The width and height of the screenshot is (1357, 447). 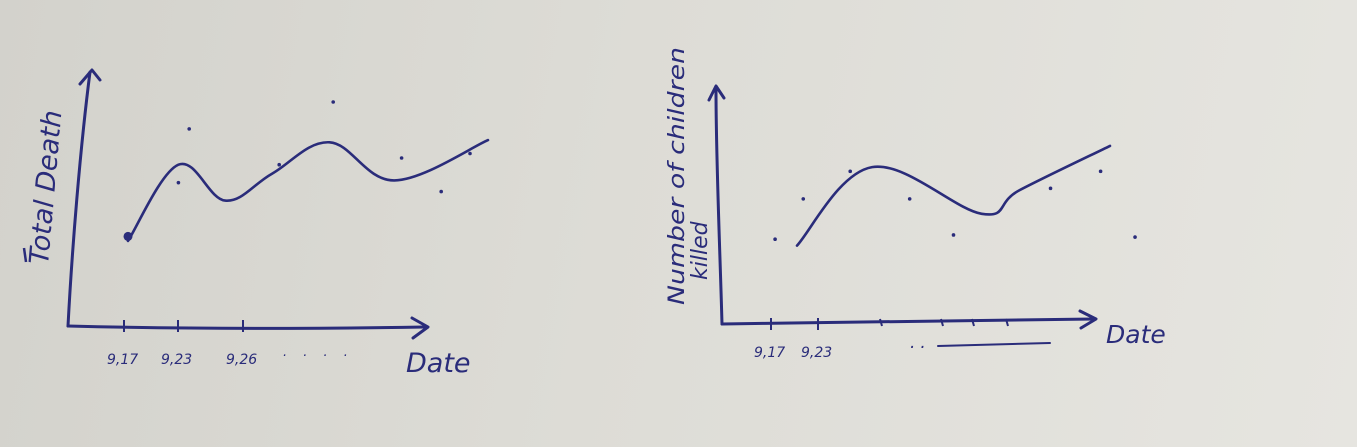 I want to click on y-axis-label-line-2: killed, so click(x=700, y=250).